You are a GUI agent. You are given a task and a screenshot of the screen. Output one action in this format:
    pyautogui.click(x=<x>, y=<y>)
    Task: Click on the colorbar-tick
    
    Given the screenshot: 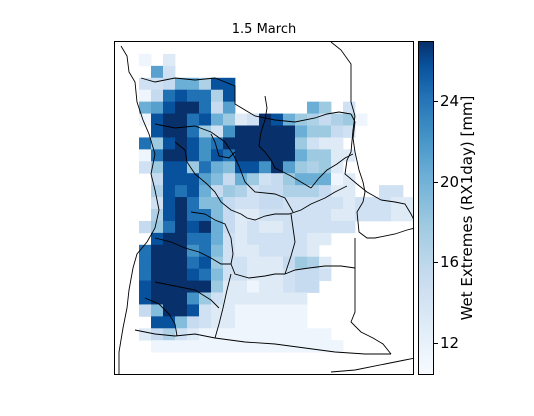 What is the action you would take?
    pyautogui.click(x=436, y=343)
    